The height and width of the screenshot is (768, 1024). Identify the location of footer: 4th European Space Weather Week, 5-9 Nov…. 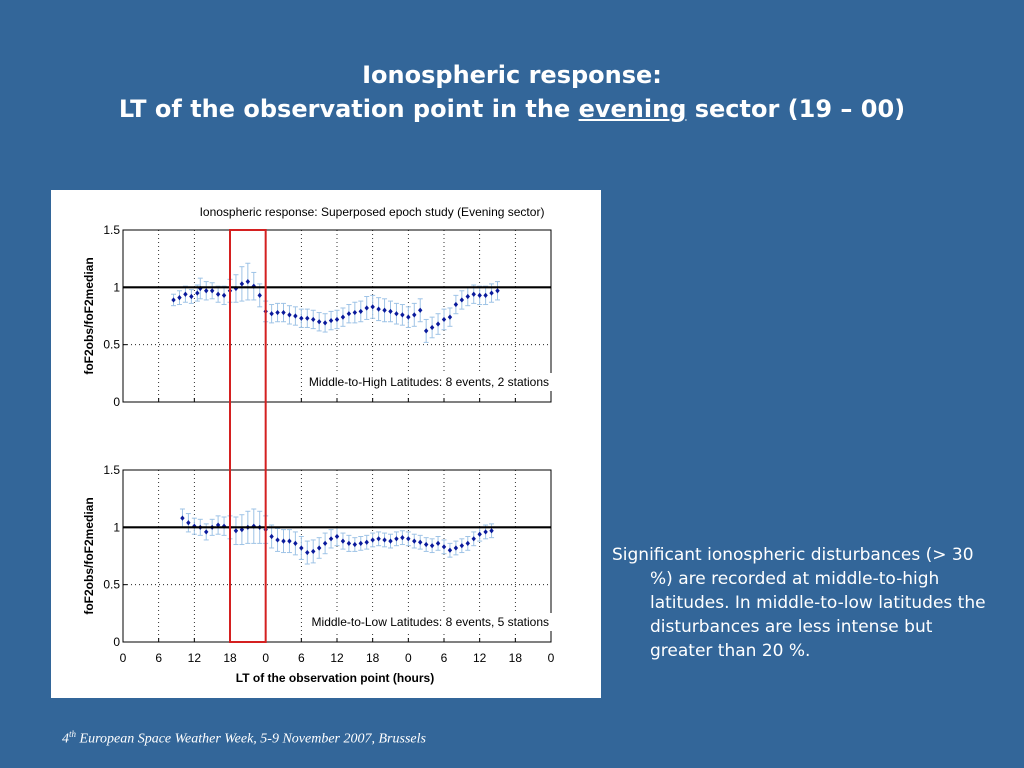
(244, 738).